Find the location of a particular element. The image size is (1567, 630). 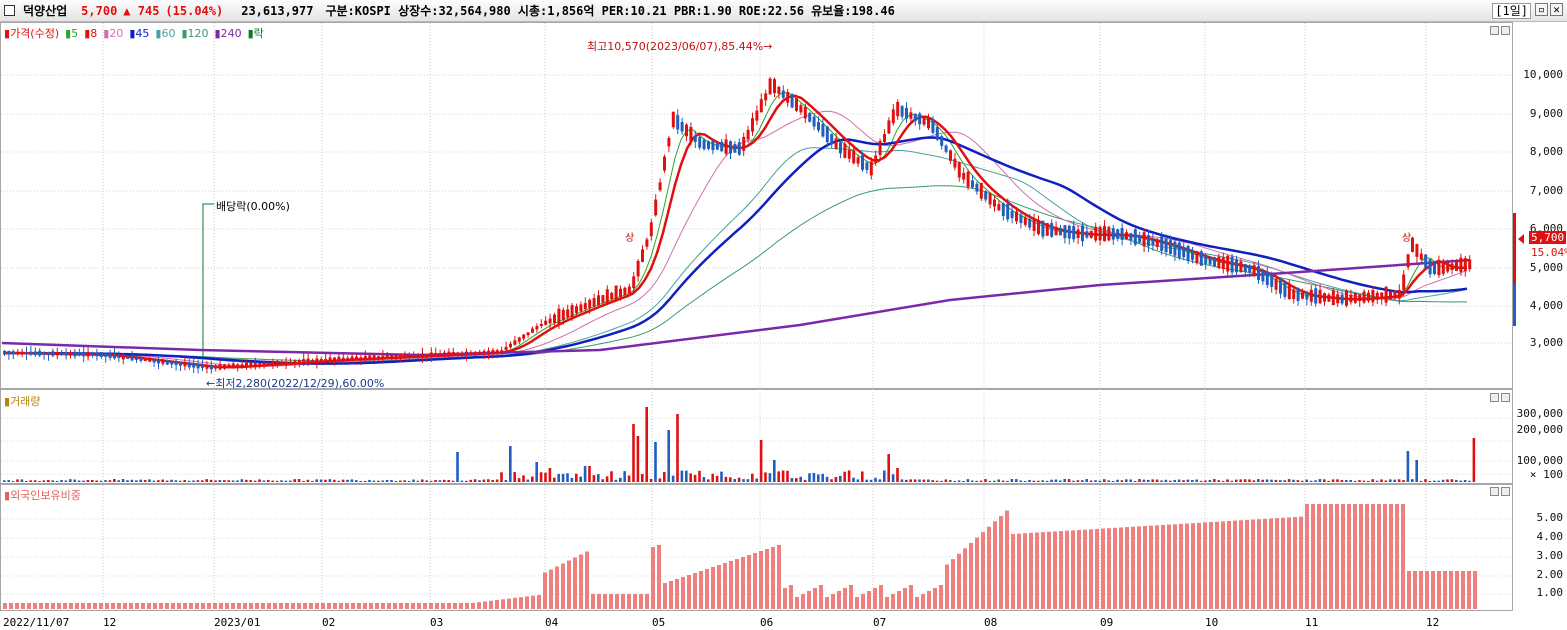

volume-tick: 300,000 is located at coordinates (1539, 413).